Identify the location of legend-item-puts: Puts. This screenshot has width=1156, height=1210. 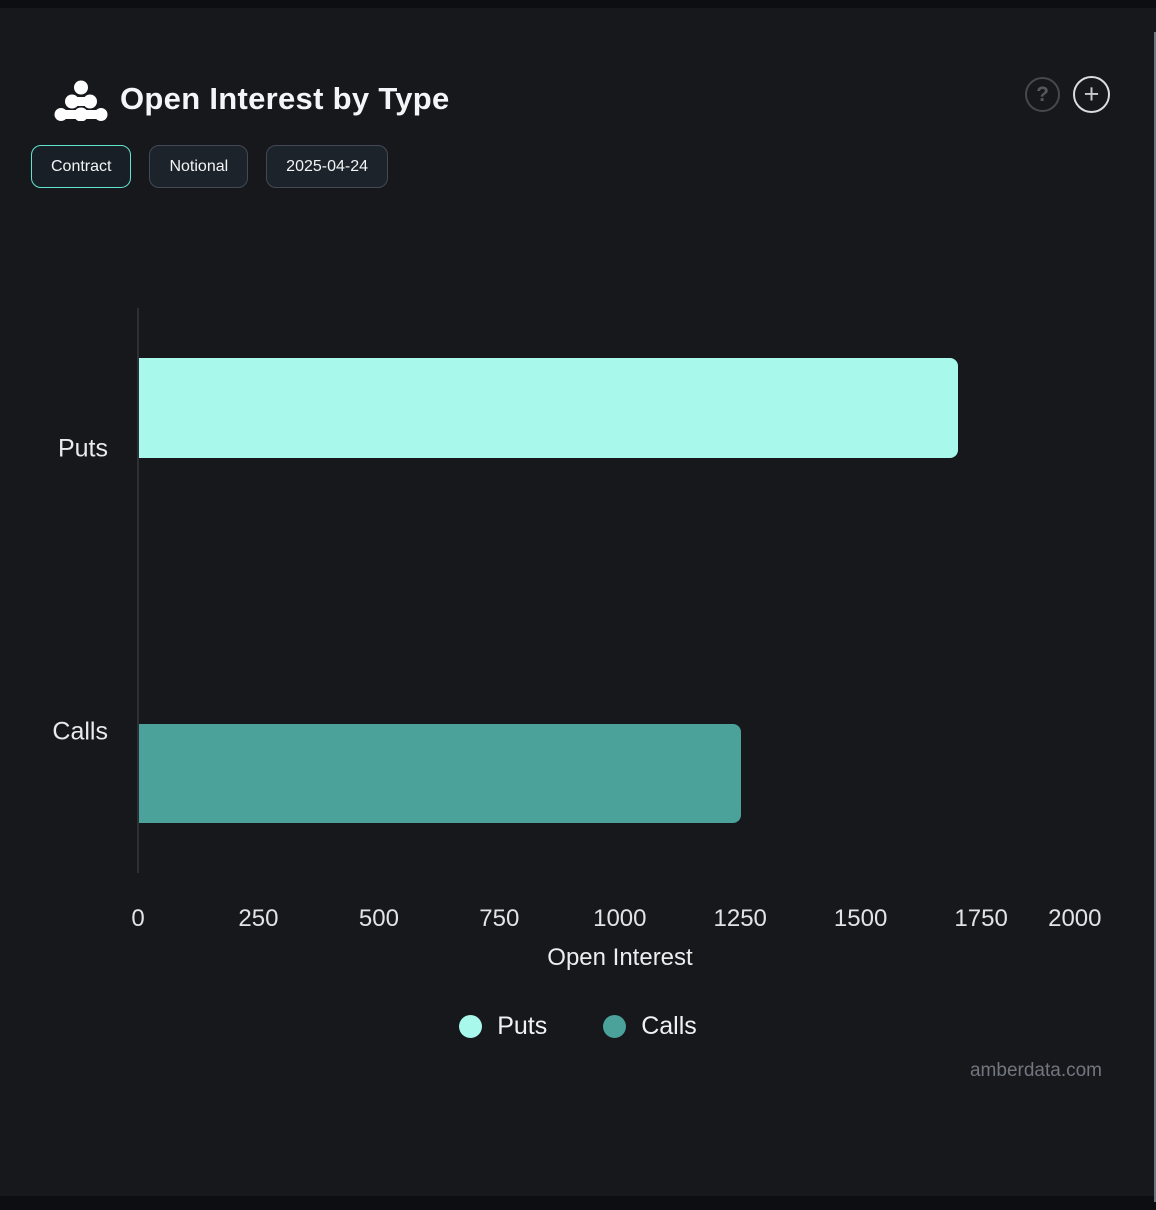
(503, 1026).